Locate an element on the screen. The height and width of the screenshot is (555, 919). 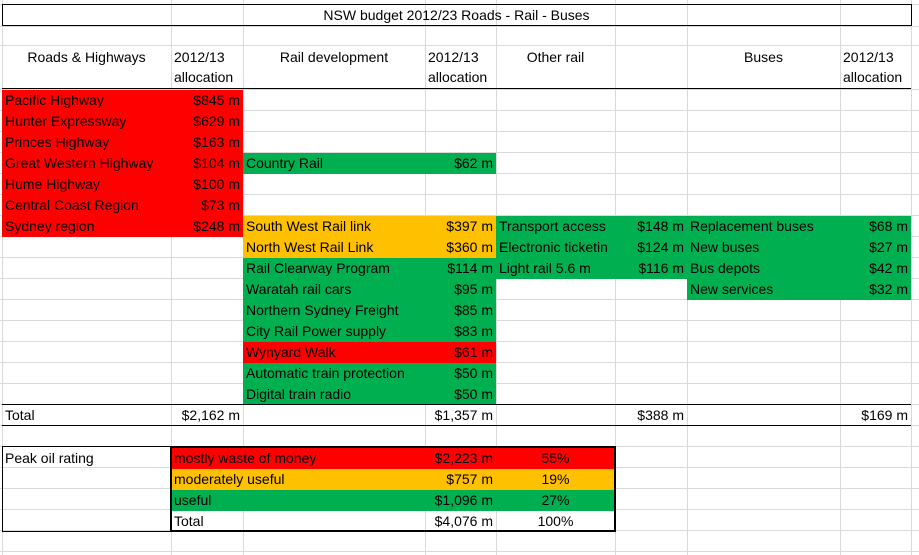
totals-label: Total is located at coordinates (20, 415).